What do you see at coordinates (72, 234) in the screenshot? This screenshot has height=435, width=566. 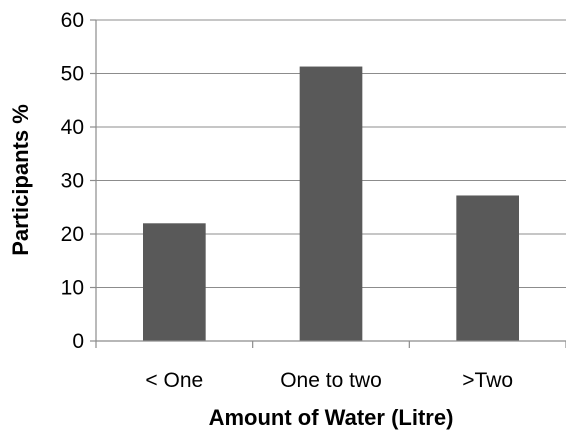 I see `y-tick-label: 20` at bounding box center [72, 234].